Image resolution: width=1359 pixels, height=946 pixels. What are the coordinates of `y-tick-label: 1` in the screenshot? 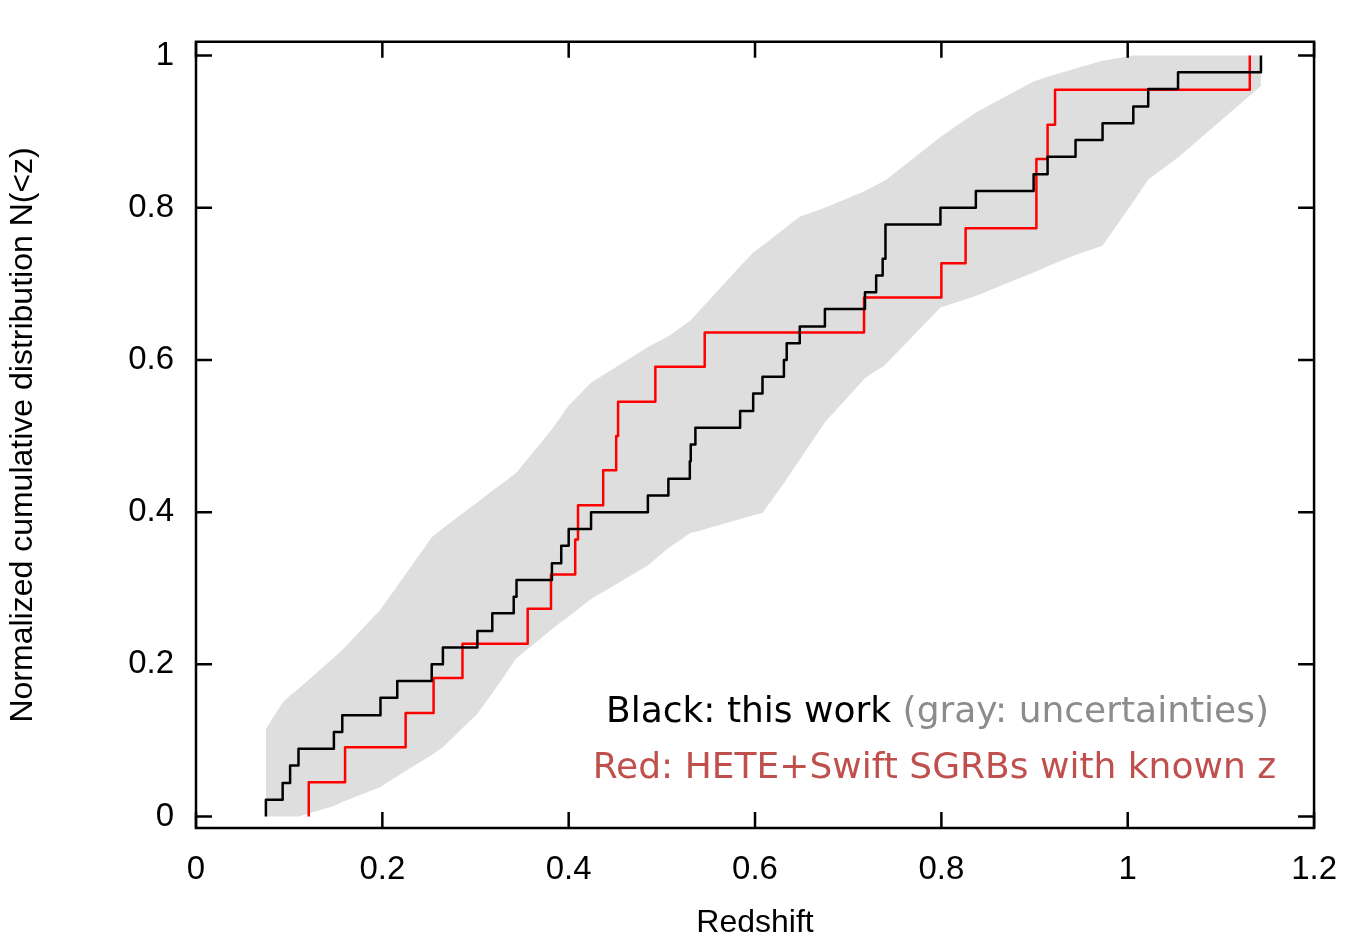 It's located at (164, 53).